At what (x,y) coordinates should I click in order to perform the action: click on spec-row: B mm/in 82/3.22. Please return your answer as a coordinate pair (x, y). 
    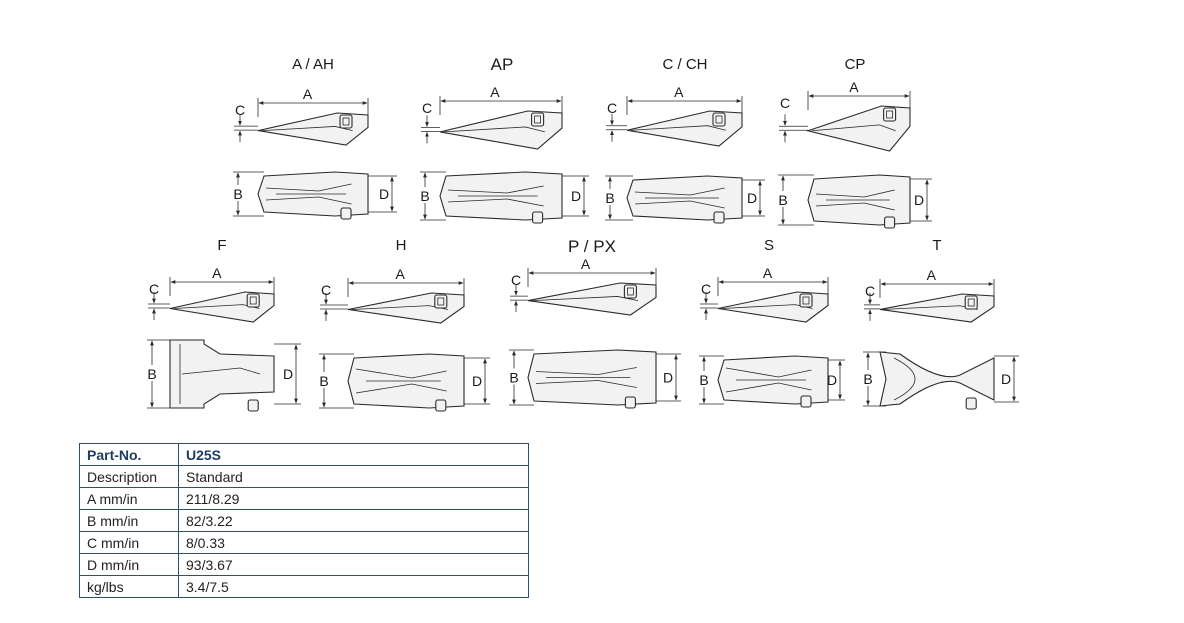
    Looking at the image, I should click on (304, 520).